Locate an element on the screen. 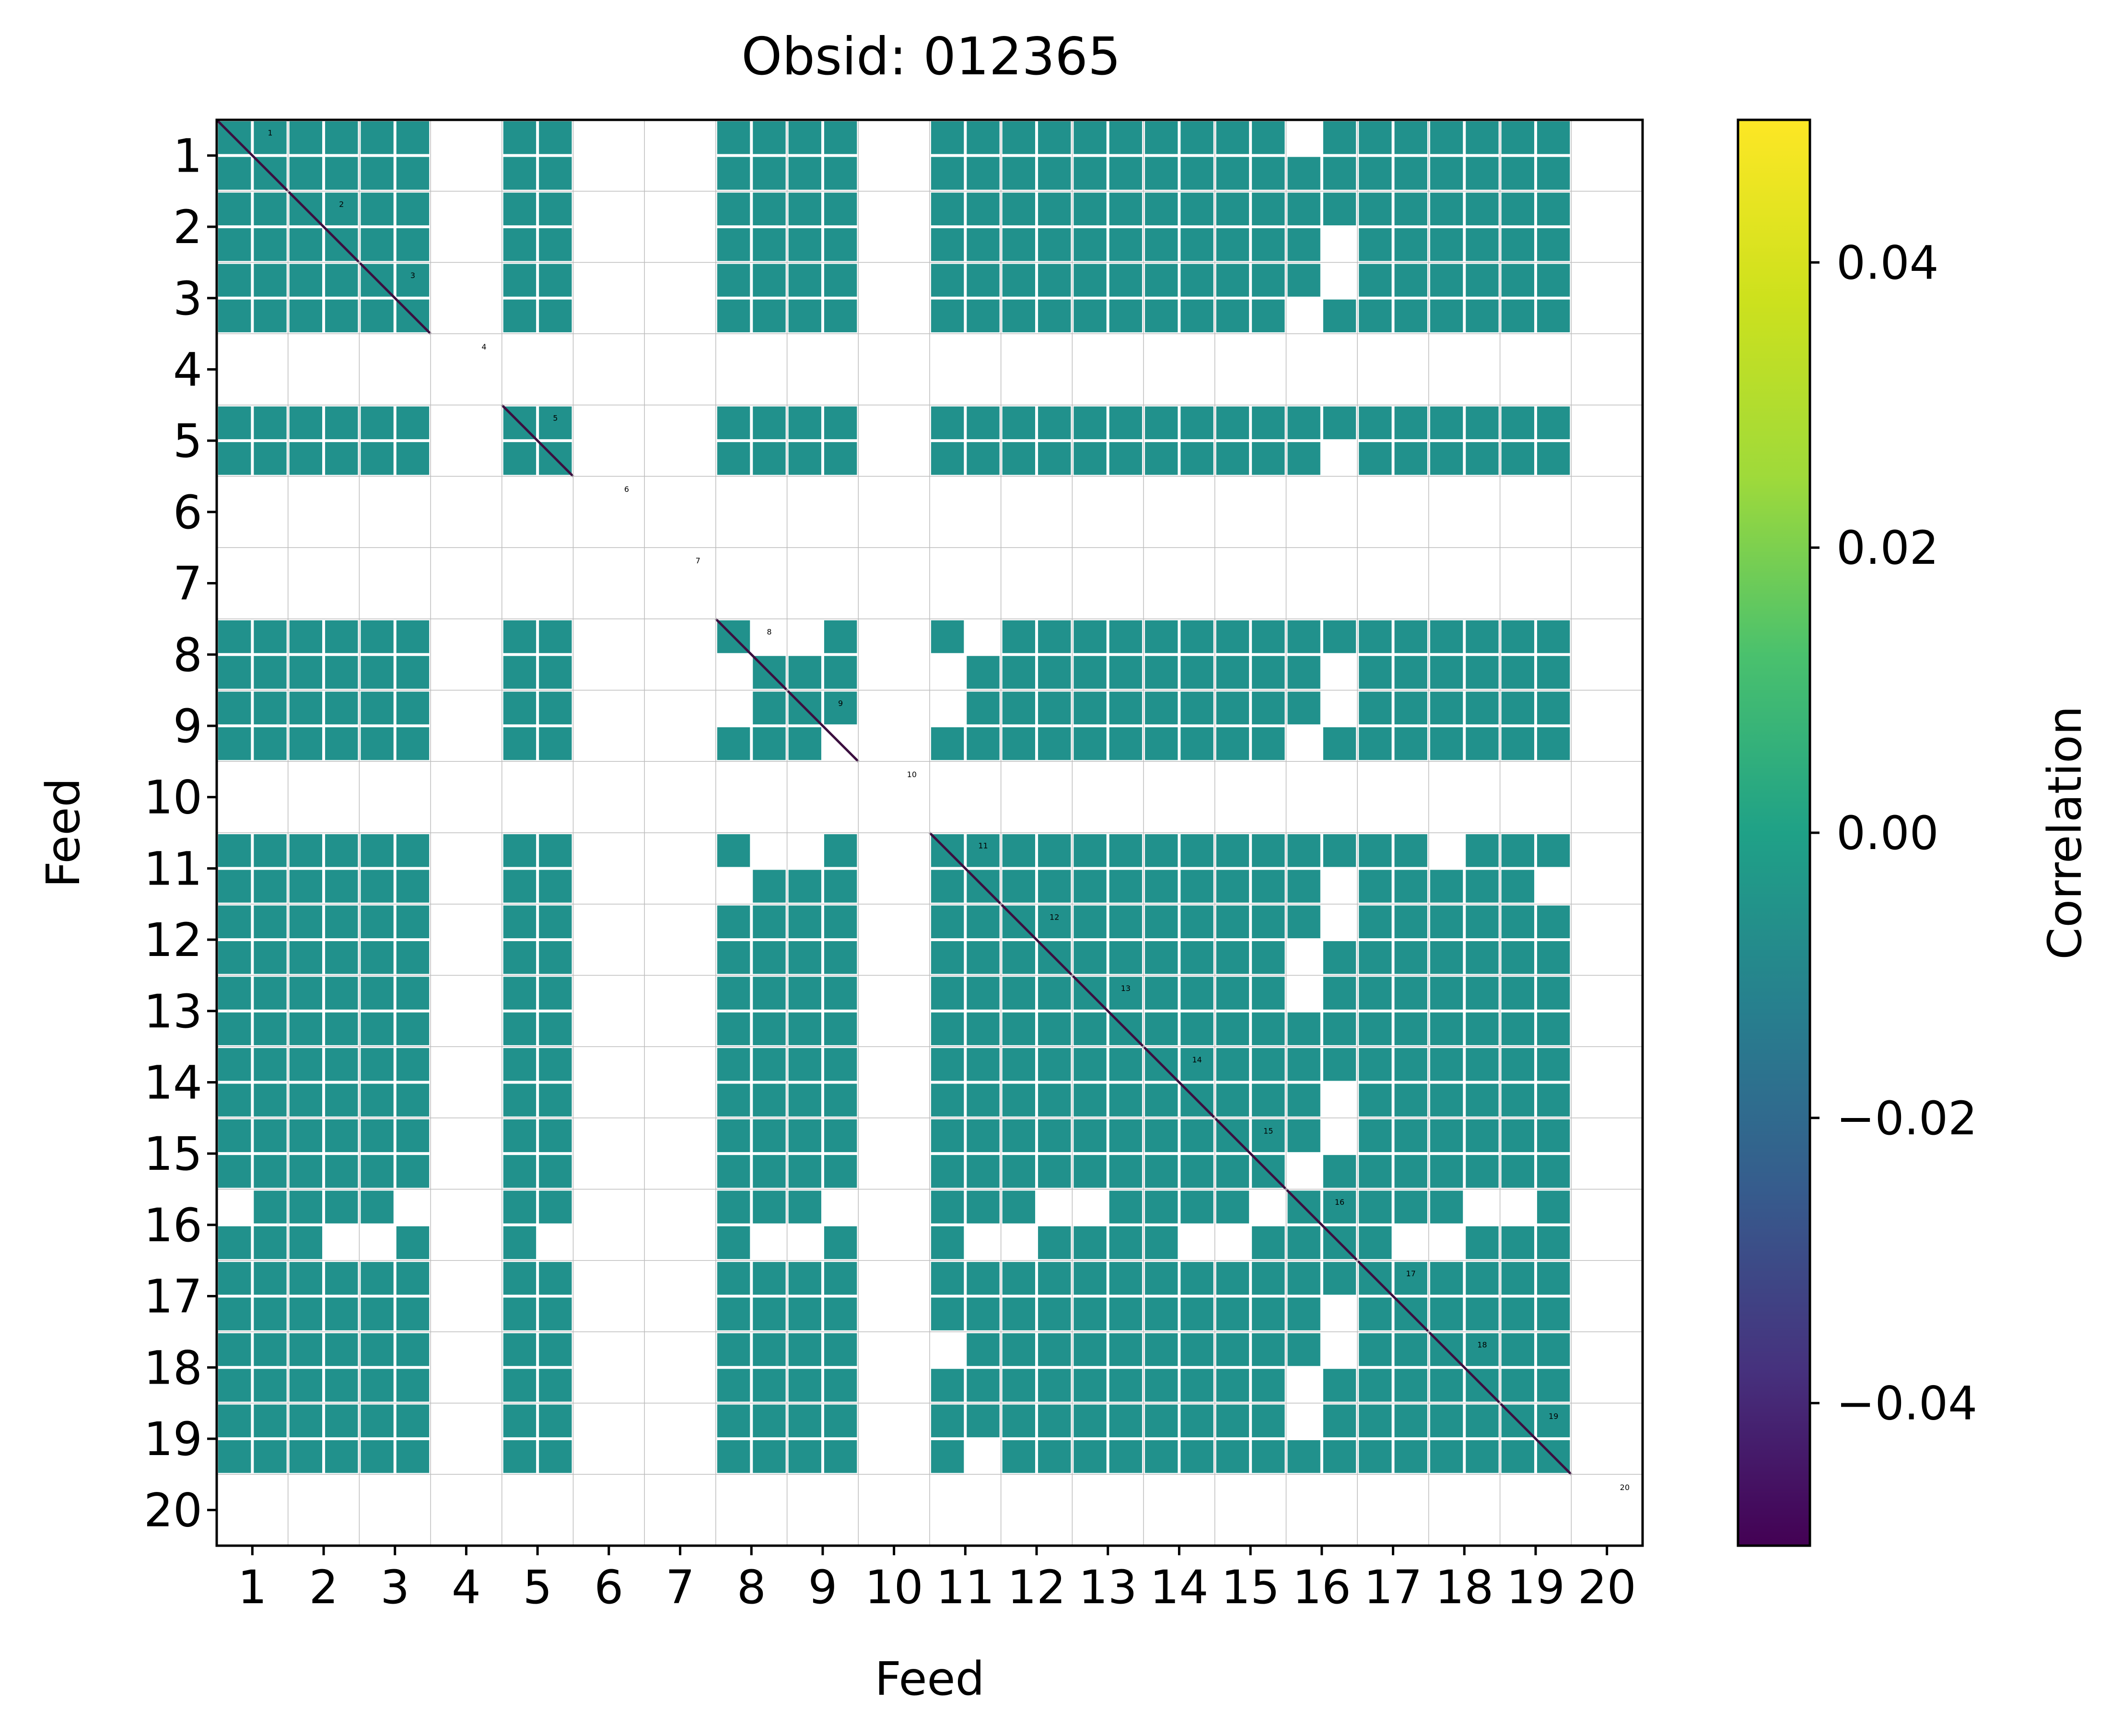  y-tick-label: 11 is located at coordinates (173, 869).